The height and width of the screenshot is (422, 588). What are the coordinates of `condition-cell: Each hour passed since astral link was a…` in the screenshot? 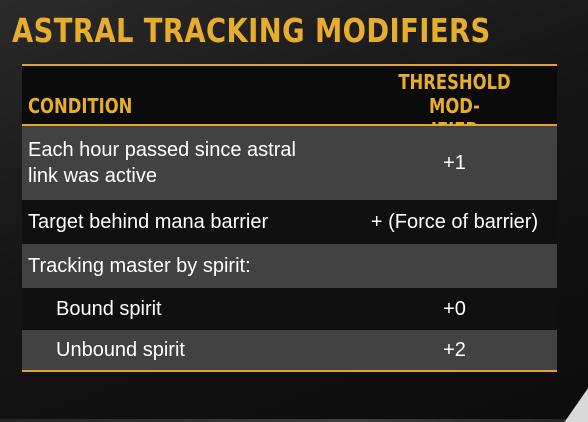 It's located at (162, 163).